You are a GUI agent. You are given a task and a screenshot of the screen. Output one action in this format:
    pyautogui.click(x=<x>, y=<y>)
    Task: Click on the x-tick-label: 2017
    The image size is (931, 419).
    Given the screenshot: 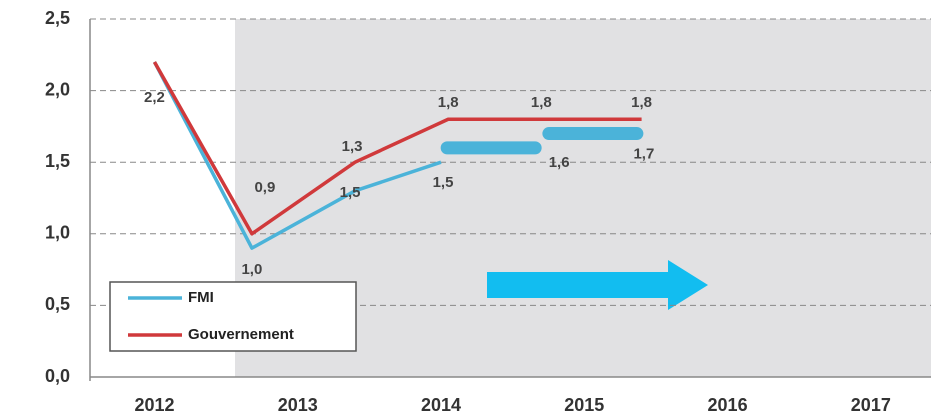 What is the action you would take?
    pyautogui.click(x=871, y=405)
    